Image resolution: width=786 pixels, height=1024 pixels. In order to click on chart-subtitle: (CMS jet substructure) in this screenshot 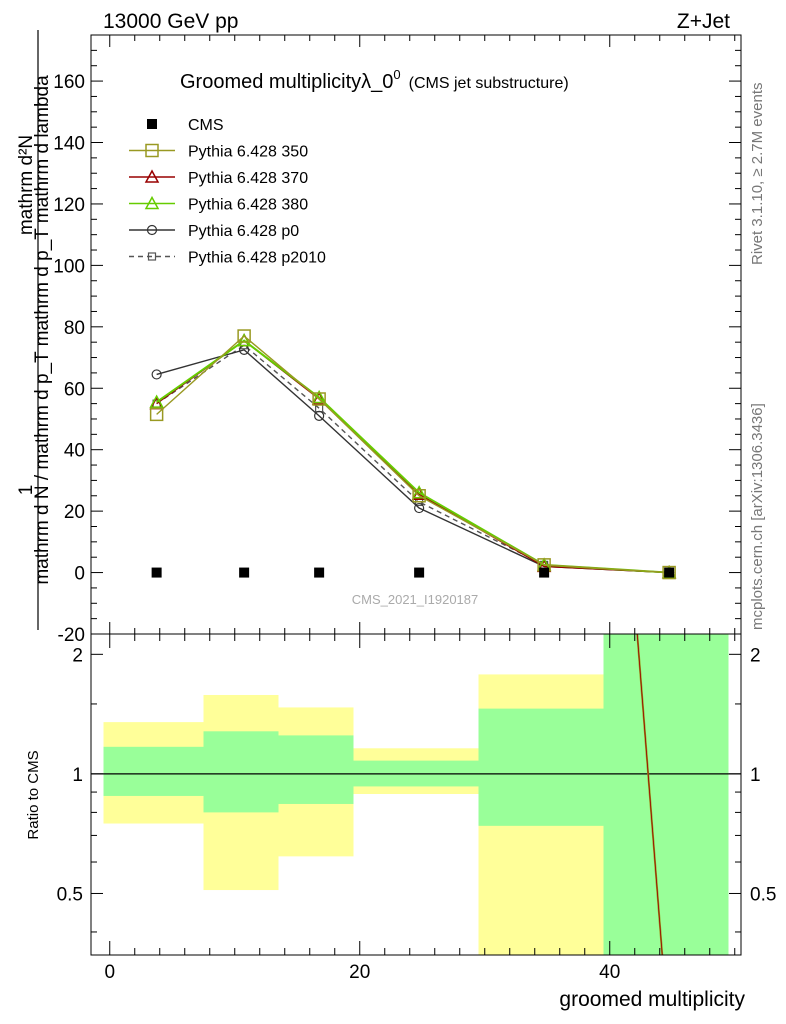, I will do `click(489, 83)`.